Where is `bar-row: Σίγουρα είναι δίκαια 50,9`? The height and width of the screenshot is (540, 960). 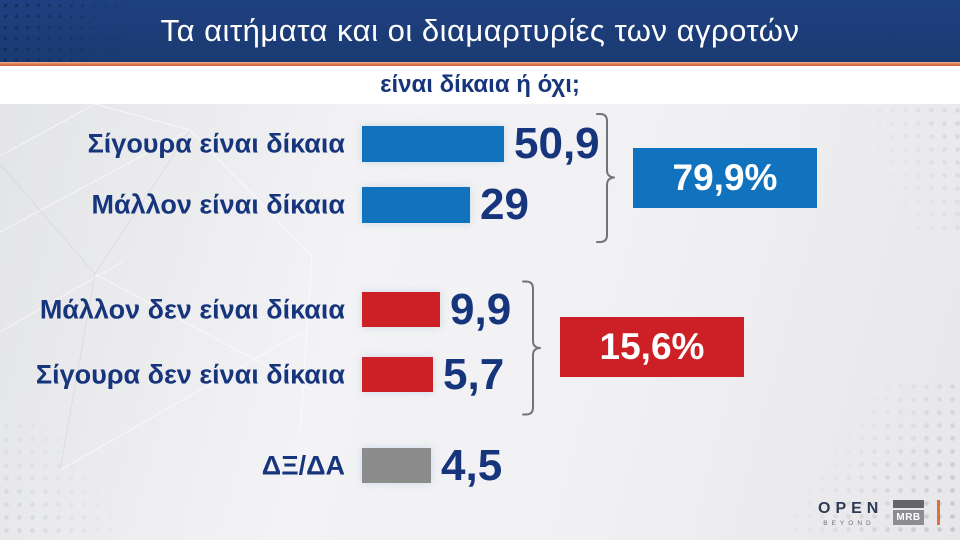
bar-row: Σίγουρα είναι δίκαια 50,9 is located at coordinates (480, 144).